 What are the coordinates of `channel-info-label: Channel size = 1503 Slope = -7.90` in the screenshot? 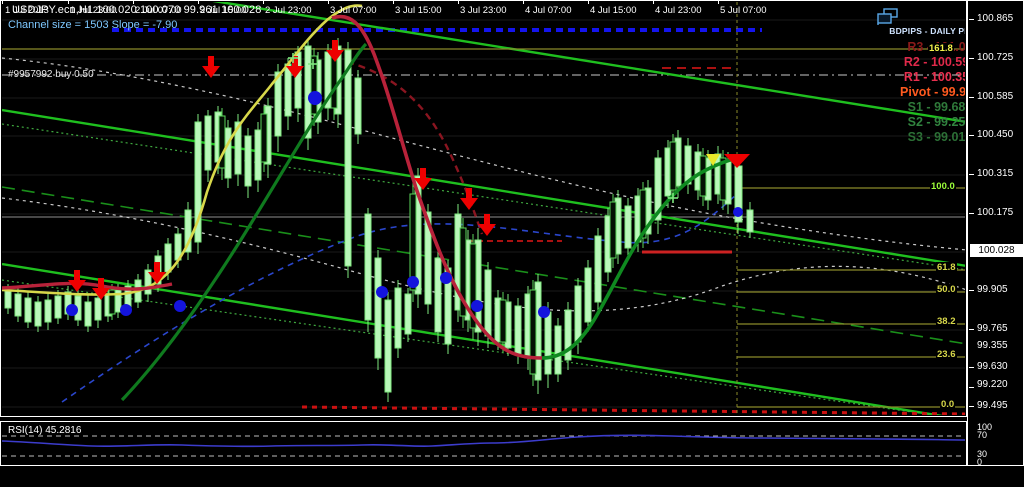 It's located at (93, 25).